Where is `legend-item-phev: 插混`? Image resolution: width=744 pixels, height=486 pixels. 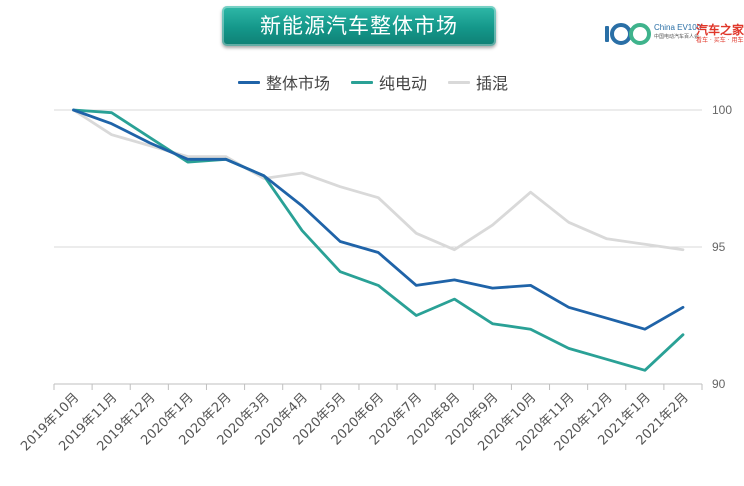
legend-item-phev: 插混 is located at coordinates (478, 82).